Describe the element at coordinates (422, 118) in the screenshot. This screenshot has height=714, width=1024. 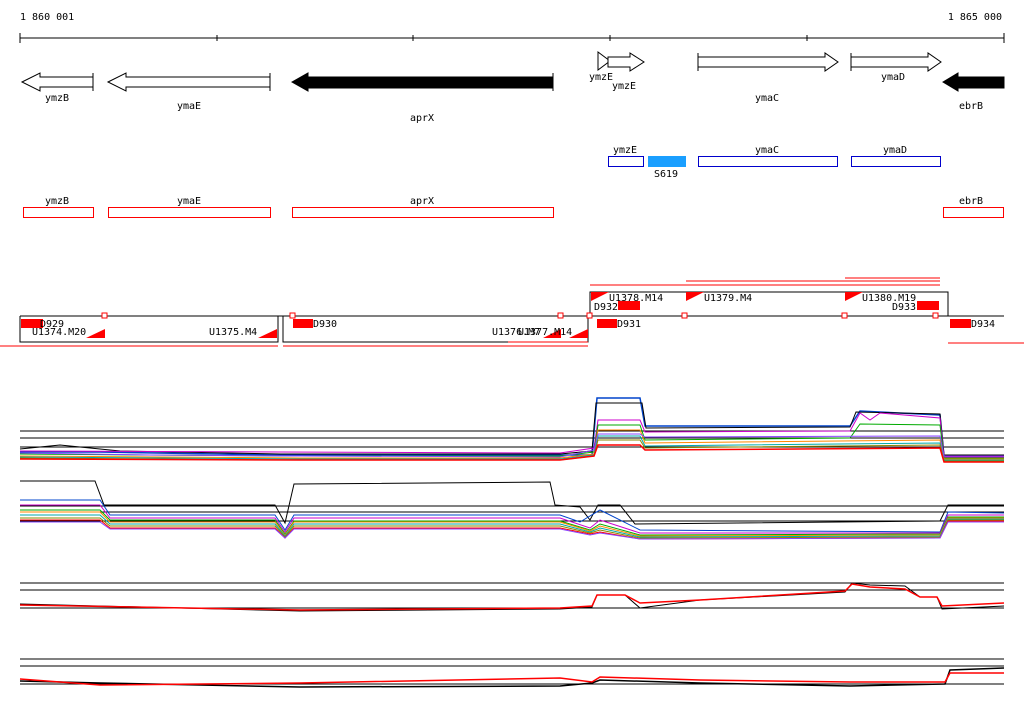
I see `gene-label: aprX` at that location.